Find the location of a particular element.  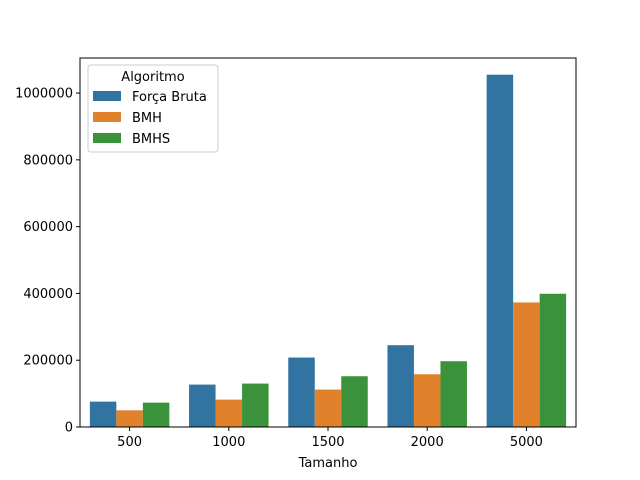

x-axis: 500 1000 1500 2000 5000 is located at coordinates (330, 438).